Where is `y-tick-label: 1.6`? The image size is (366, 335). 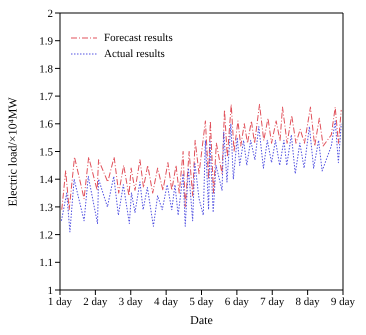 y-tick-label: 1.6 is located at coordinates (46, 124).